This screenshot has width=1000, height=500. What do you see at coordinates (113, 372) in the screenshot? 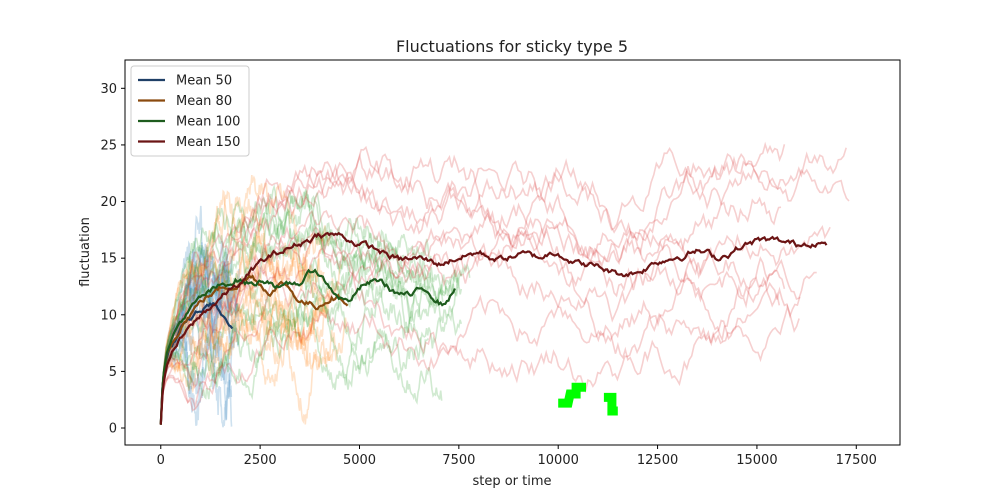
I see `y-tick-label: 5` at bounding box center [113, 372].